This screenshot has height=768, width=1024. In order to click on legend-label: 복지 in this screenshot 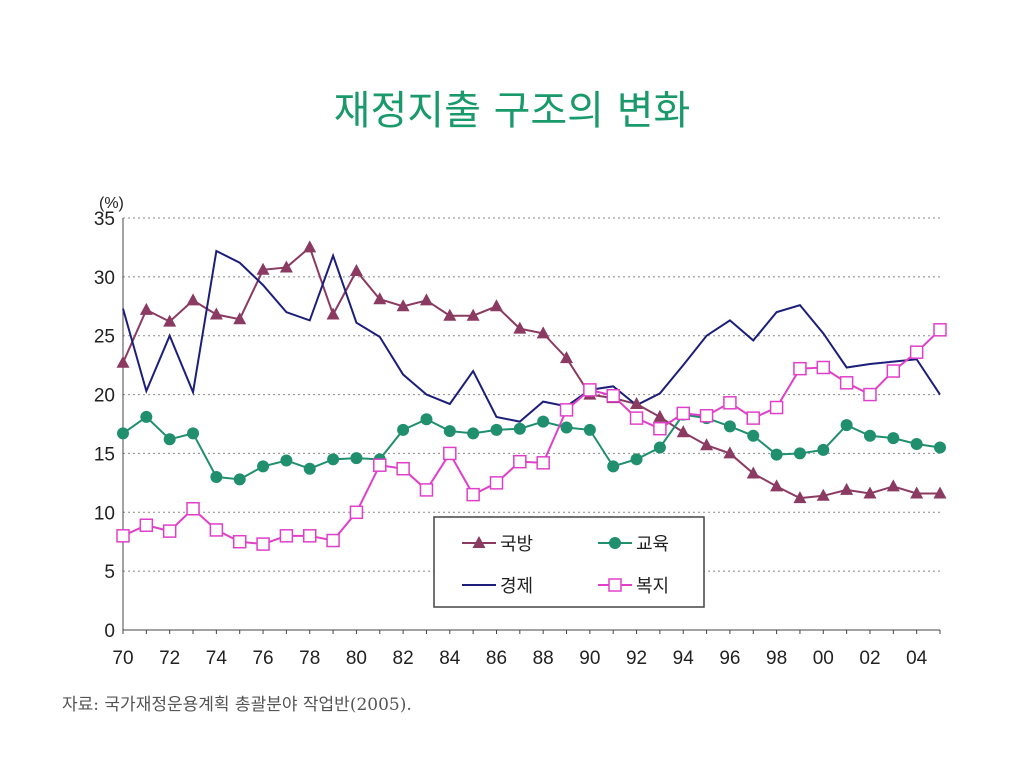, I will do `click(652, 586)`.